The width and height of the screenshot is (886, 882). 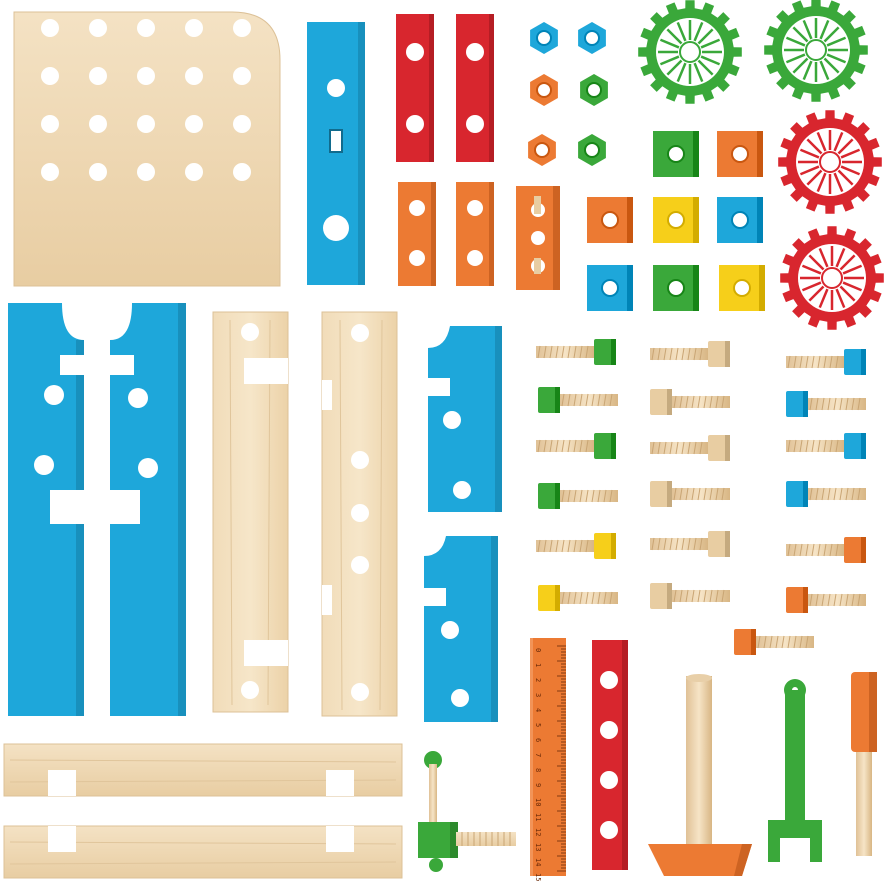 What do you see at coordinates (795, 770) in the screenshot?
I see `wrench-tool` at bounding box center [795, 770].